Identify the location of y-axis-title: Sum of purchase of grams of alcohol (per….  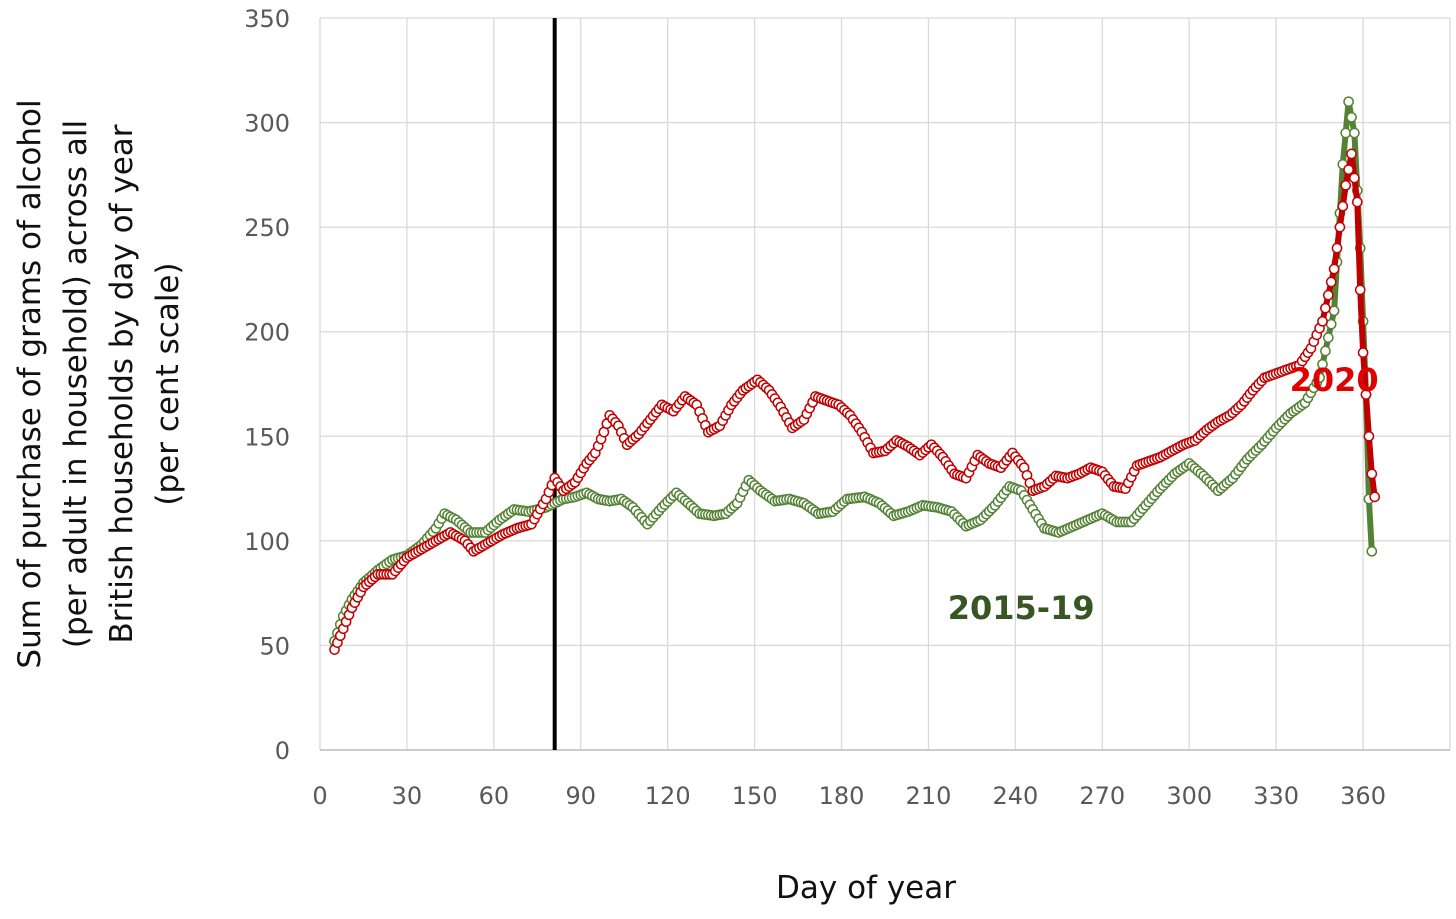
(99, 383).